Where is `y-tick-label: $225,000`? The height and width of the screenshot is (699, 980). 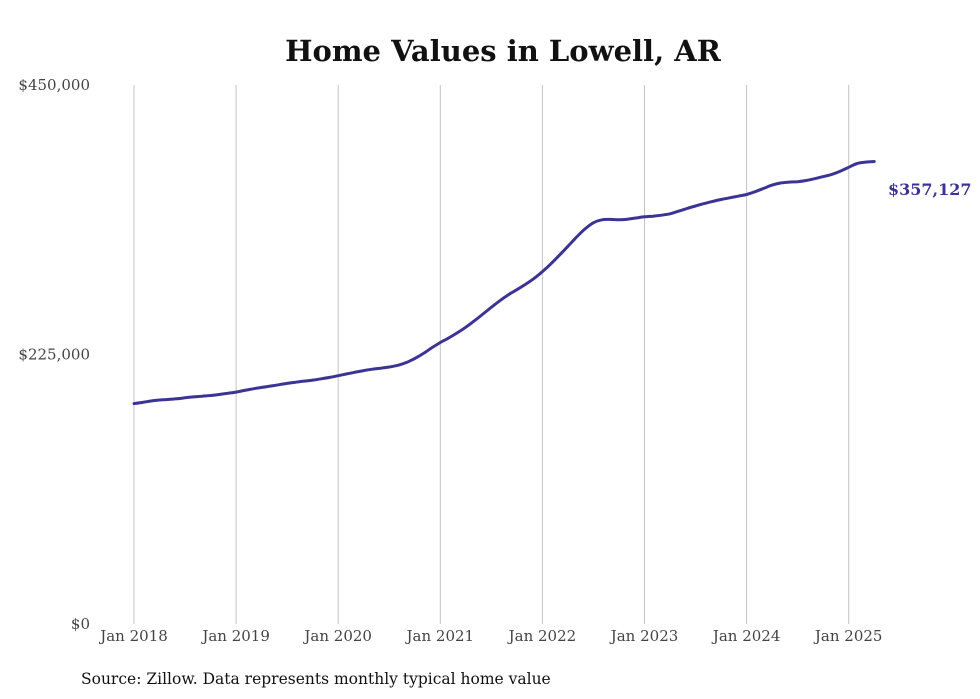
y-tick-label: $225,000 is located at coordinates (54, 355).